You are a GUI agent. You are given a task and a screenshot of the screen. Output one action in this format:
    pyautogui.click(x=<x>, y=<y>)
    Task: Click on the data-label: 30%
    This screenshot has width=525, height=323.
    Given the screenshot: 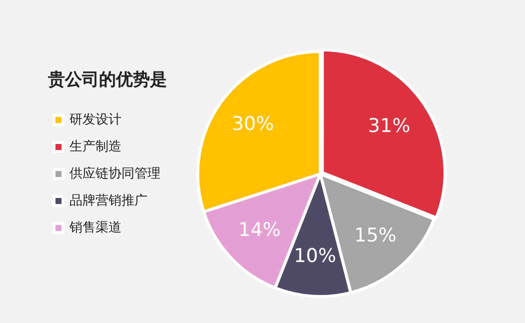 What is the action you would take?
    pyautogui.click(x=253, y=123)
    